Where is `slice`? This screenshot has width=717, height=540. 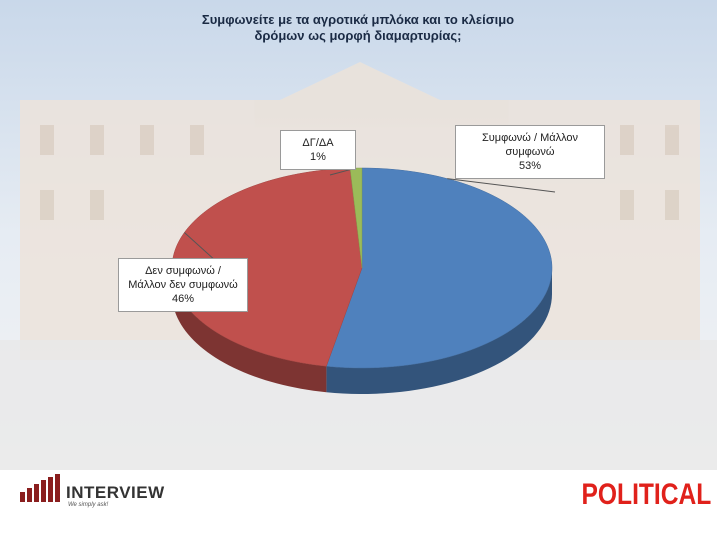 slice is located at coordinates (439, 268).